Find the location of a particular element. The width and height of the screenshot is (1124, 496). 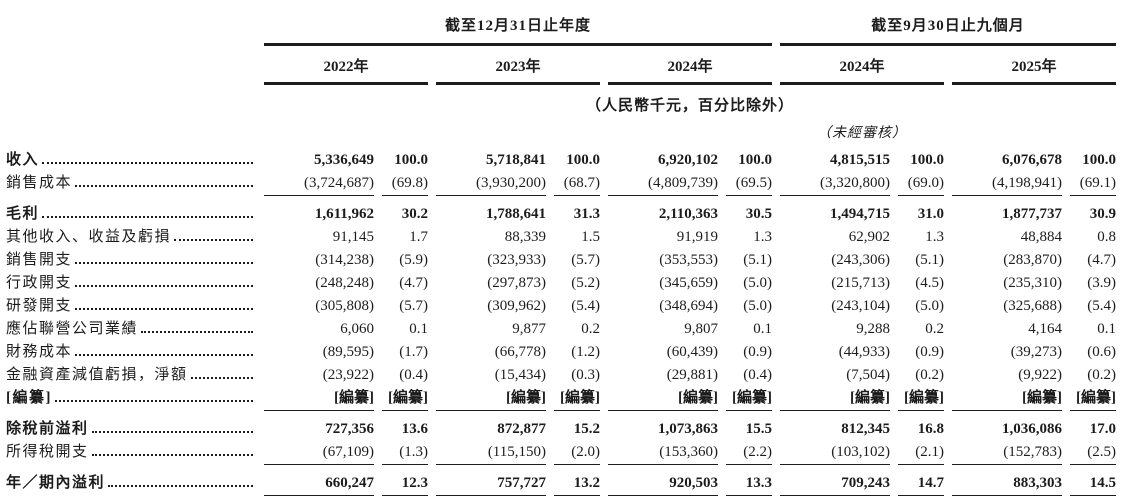

percent-cell: 30.5 is located at coordinates (758, 214).